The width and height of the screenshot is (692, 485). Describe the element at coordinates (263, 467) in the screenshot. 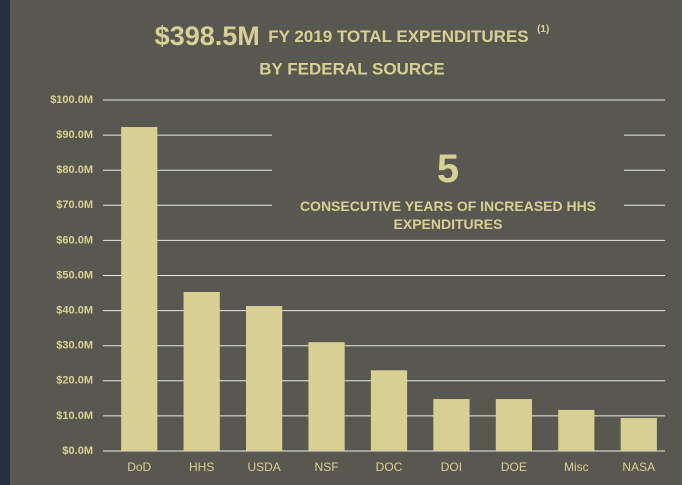

I see `x-tick-label: USDA` at that location.